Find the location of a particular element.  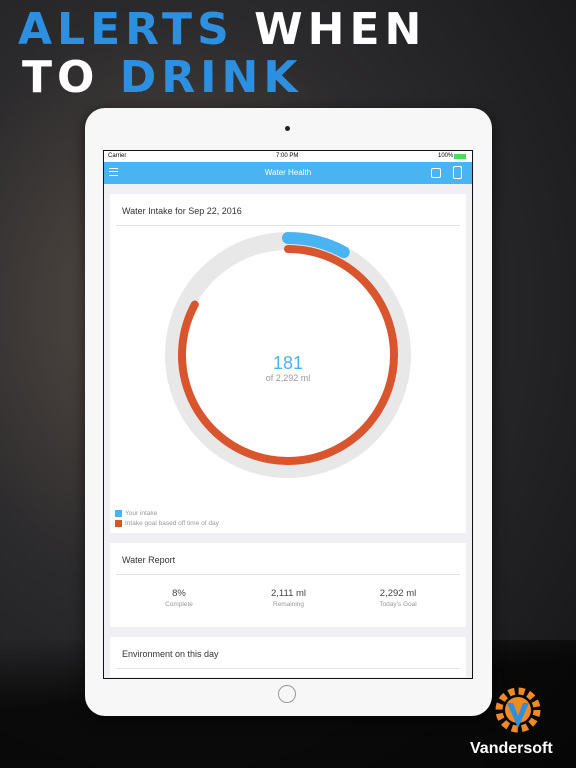

home-button is located at coordinates (287, 694).